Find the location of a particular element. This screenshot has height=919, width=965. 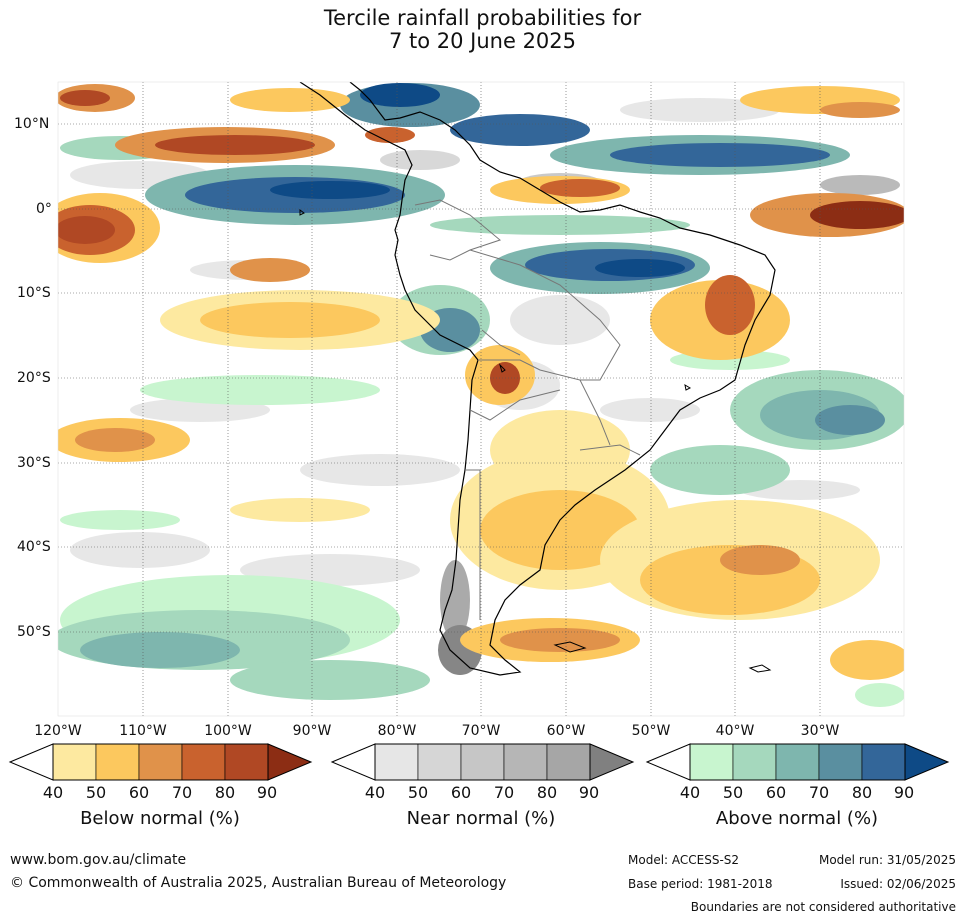

country-borders is located at coordinates (527, 409).